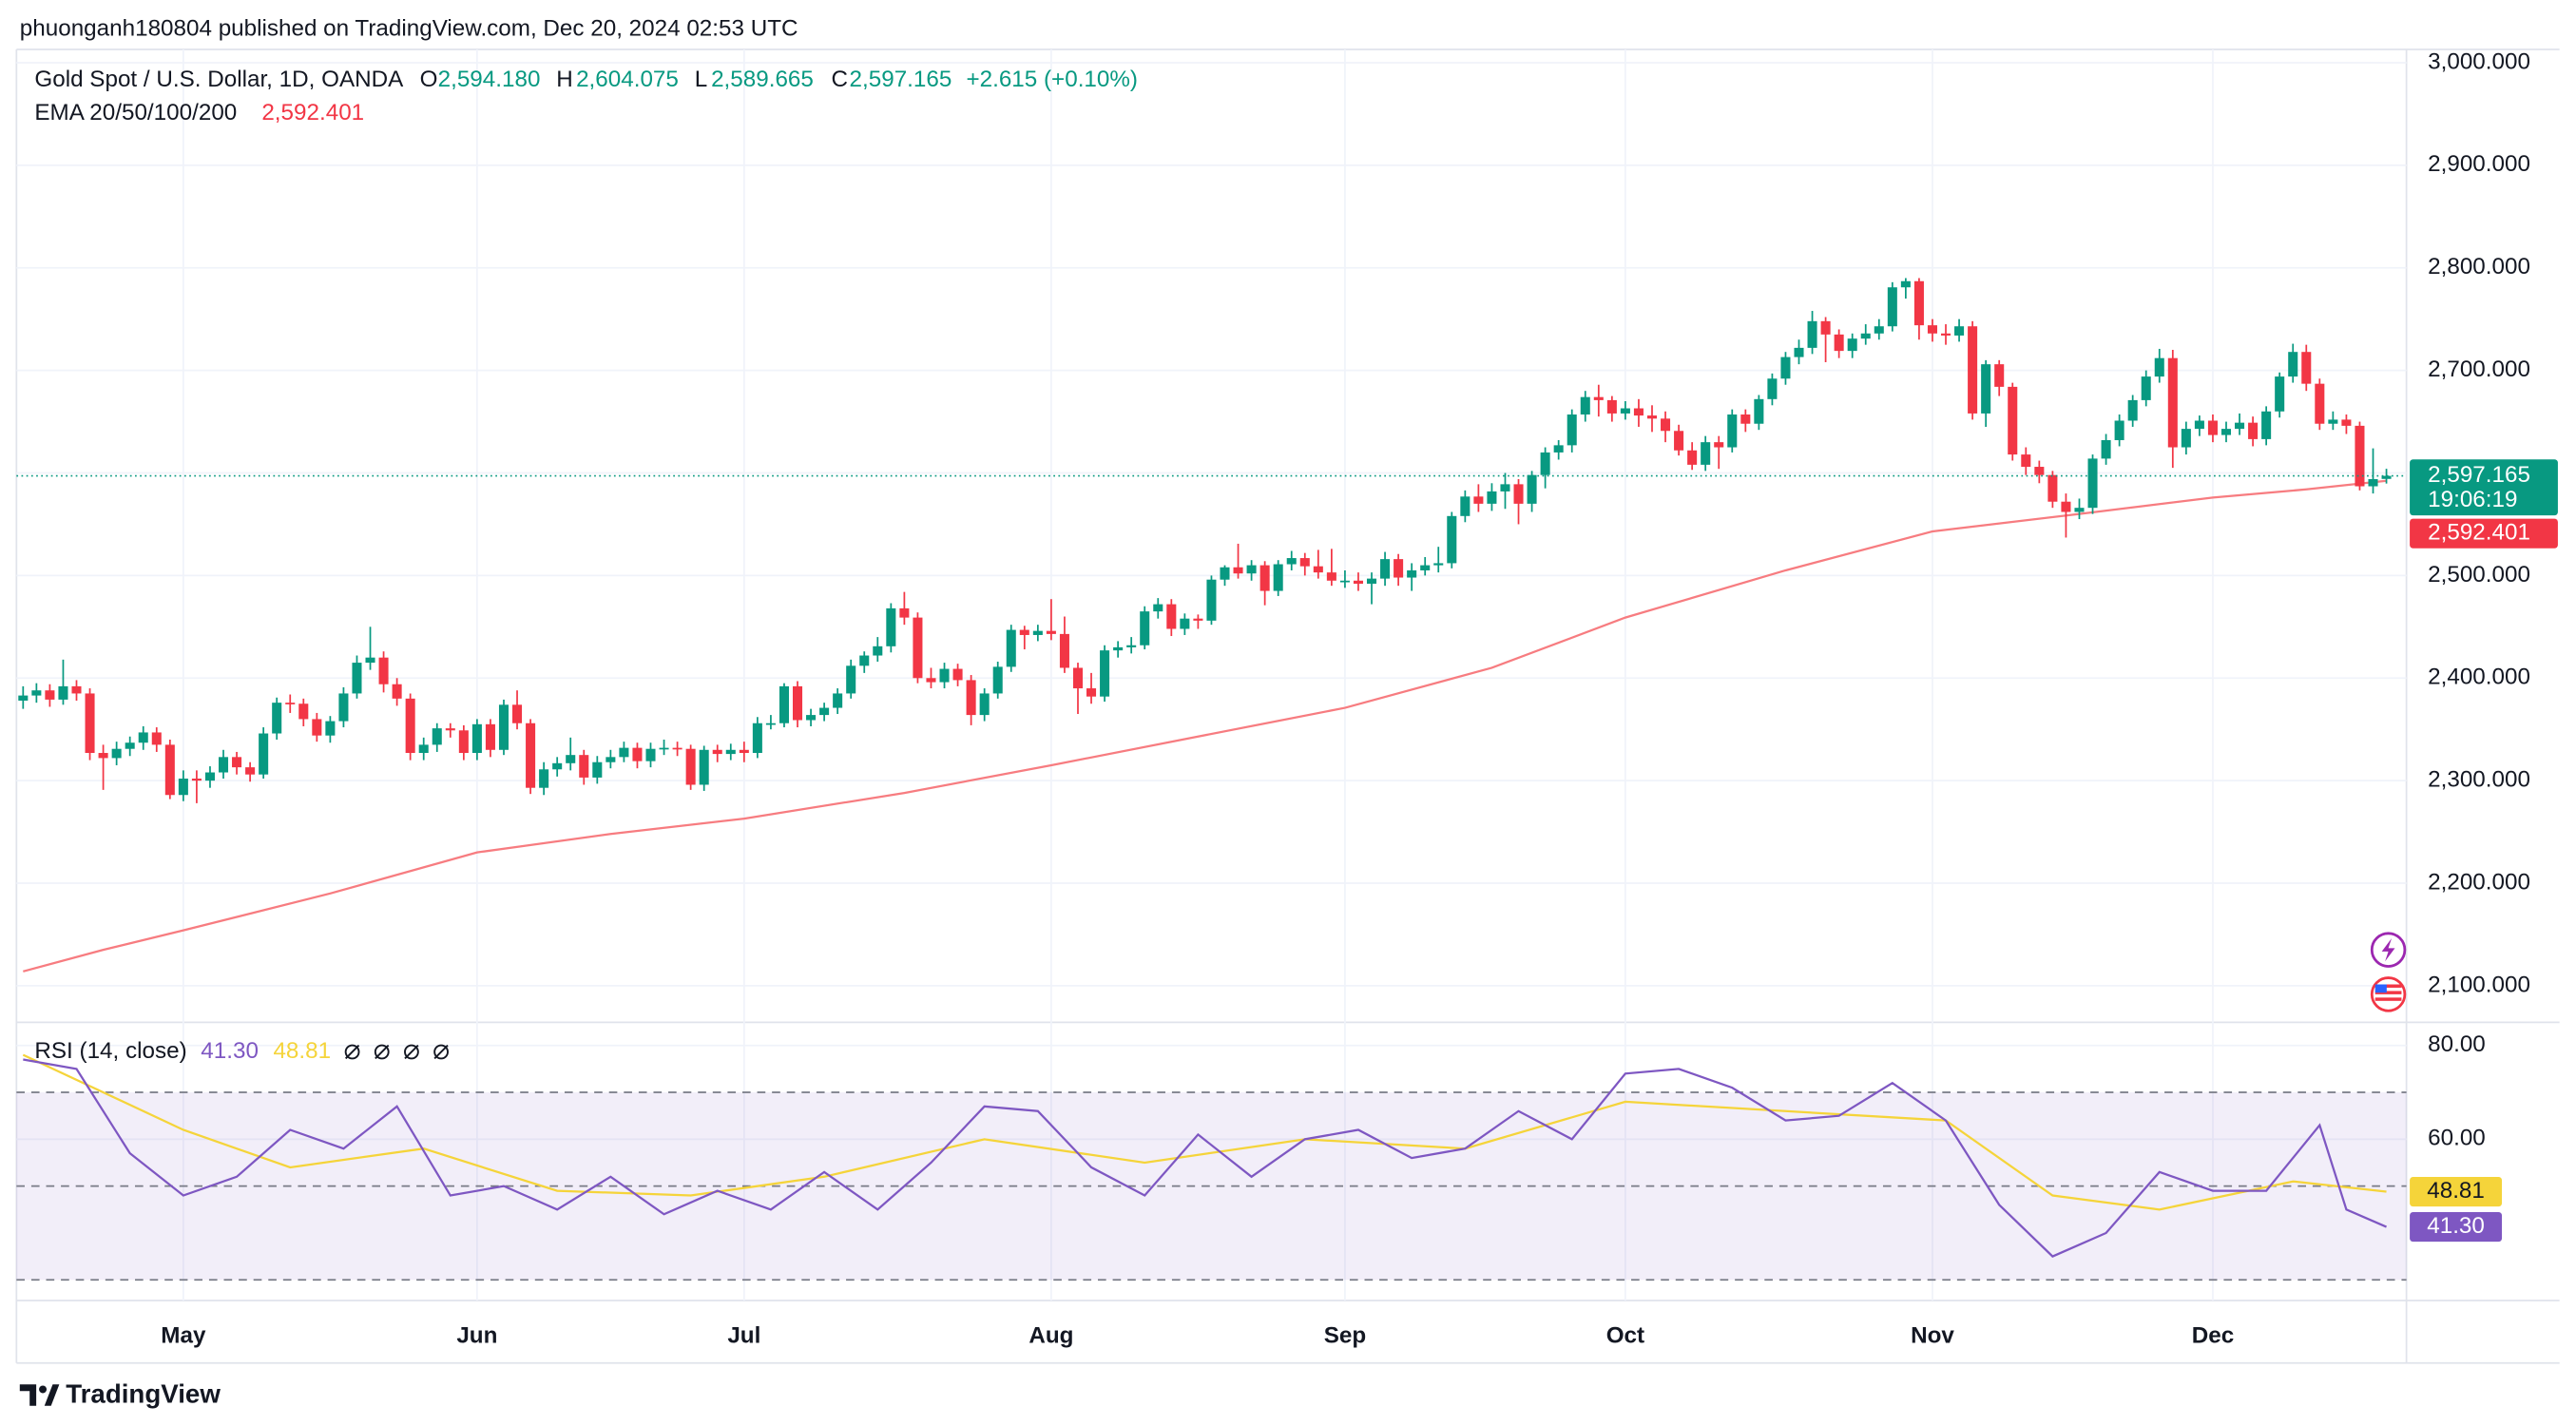 The width and height of the screenshot is (2576, 1426). Describe the element at coordinates (701, 79) in the screenshot. I see `ohlc-letter: L` at that location.